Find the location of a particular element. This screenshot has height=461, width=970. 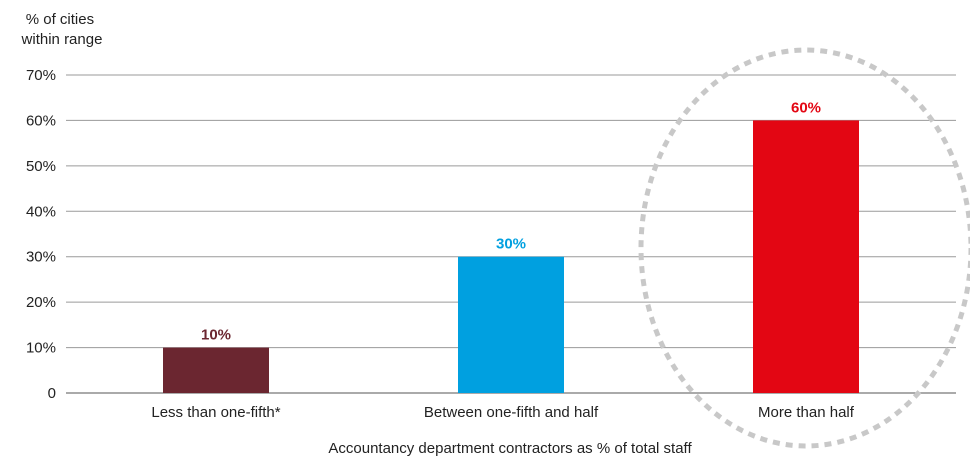

y-axis-title-line-2: within range is located at coordinates (62, 39).